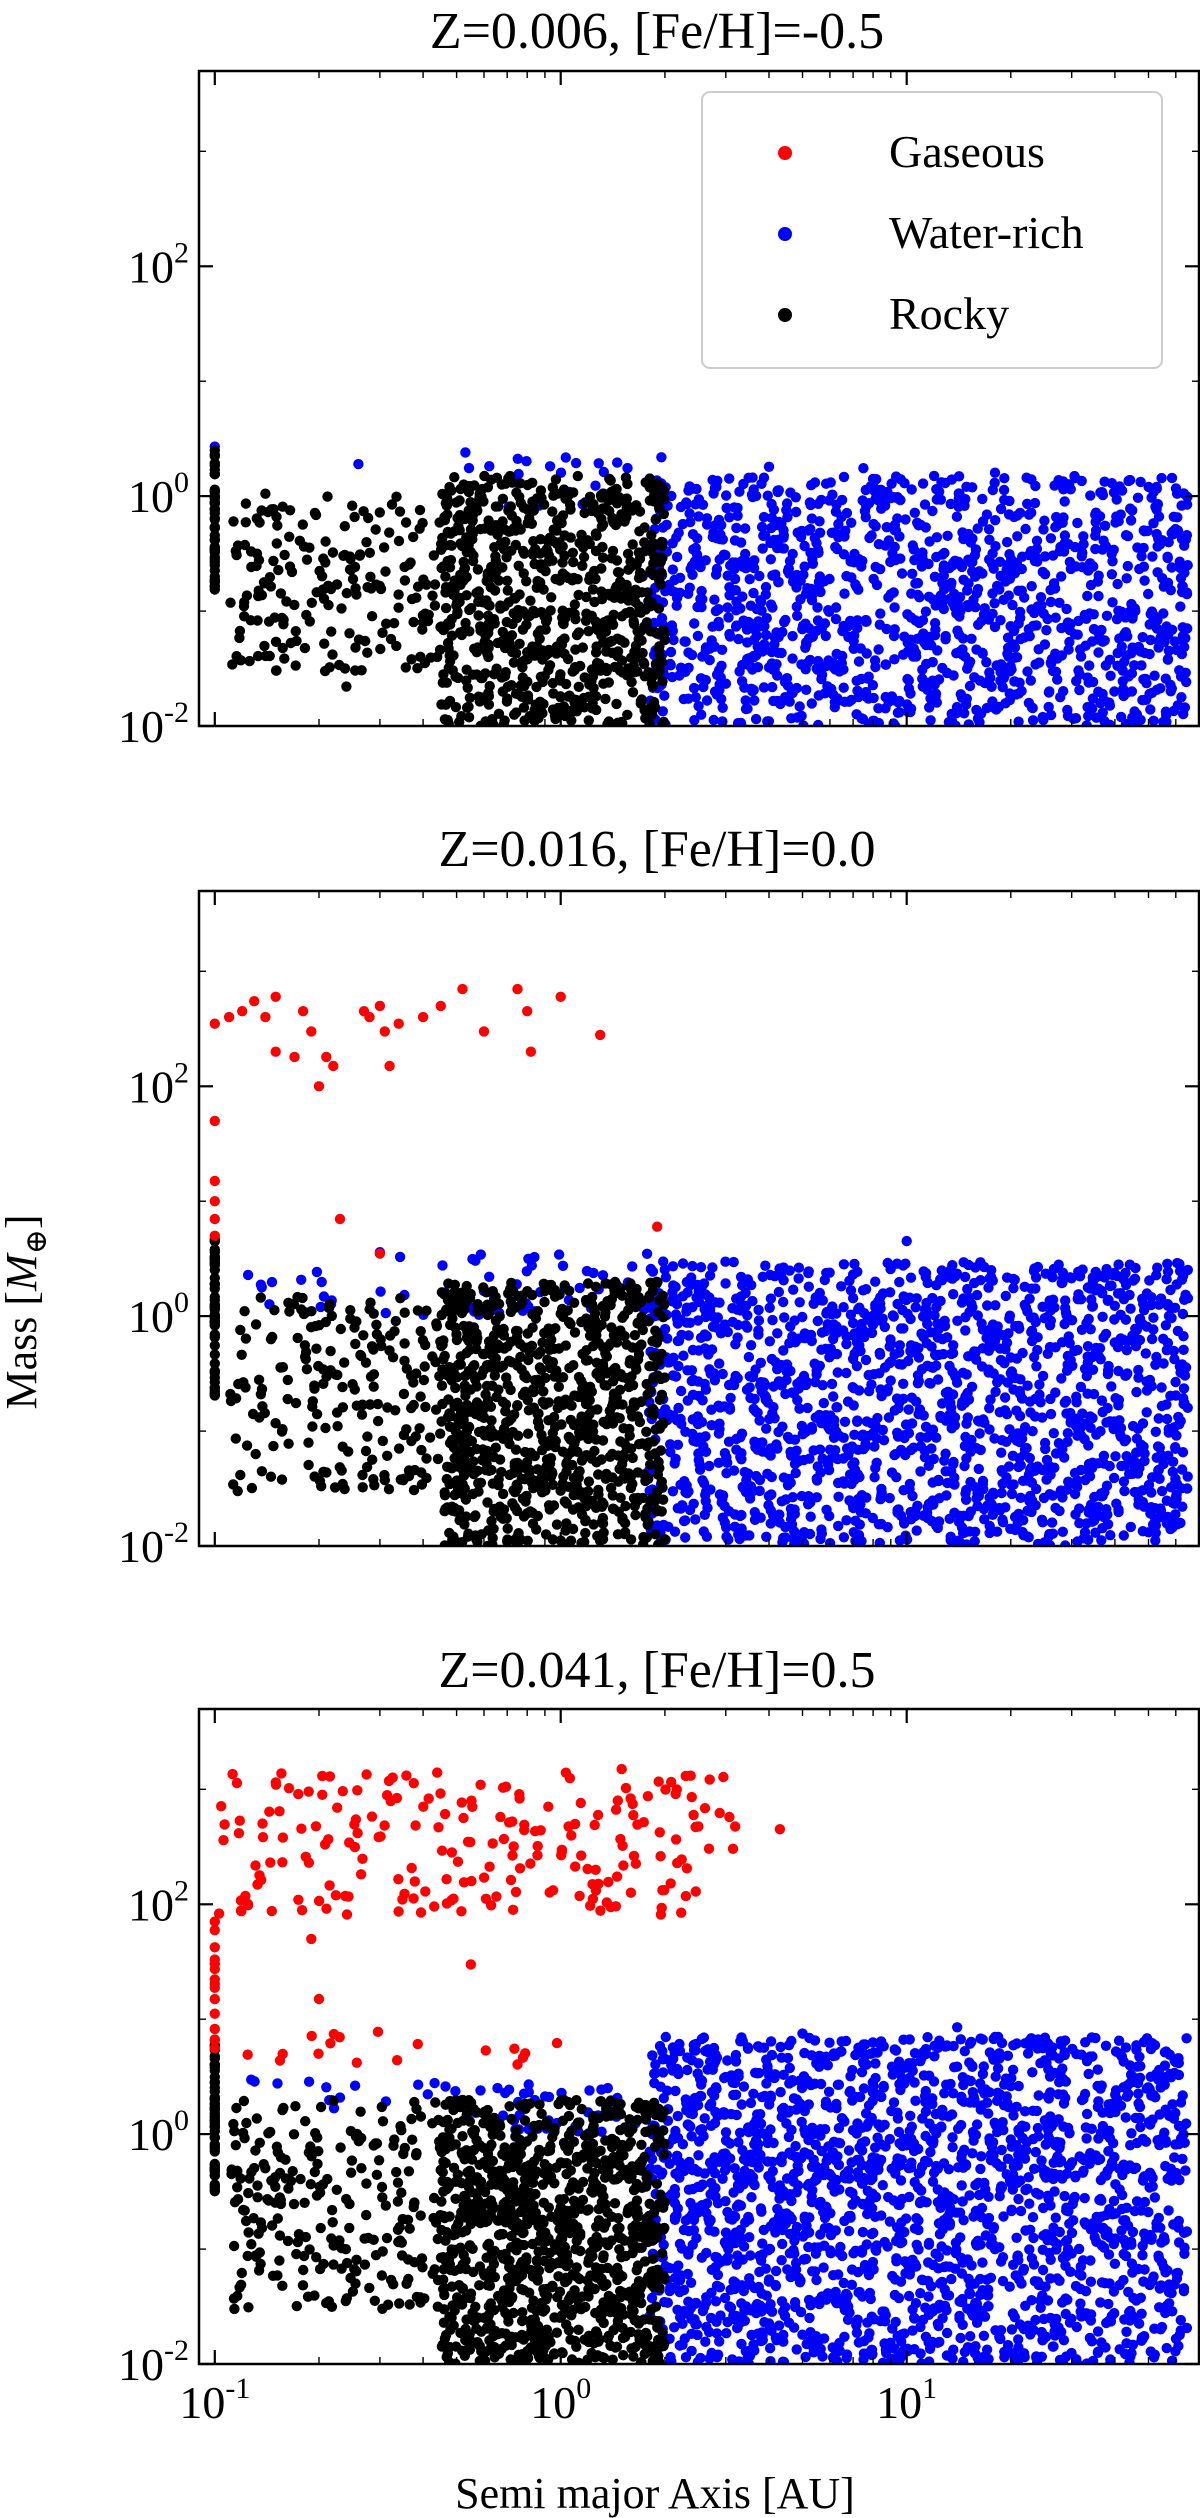  I want to click on y-axis-label-text: Mass [M⊕], so click(26, 1311).